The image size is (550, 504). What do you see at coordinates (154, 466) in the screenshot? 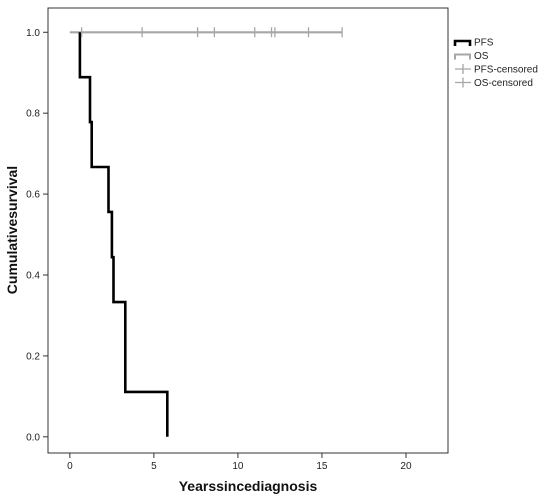
I see `x-tick-label: 5` at bounding box center [154, 466].